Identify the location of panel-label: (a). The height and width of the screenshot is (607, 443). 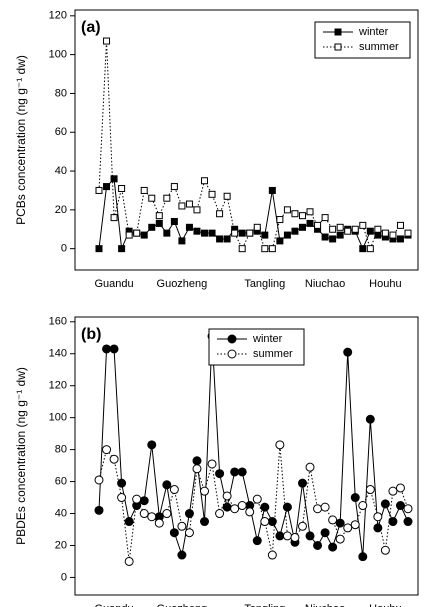
(91, 27).